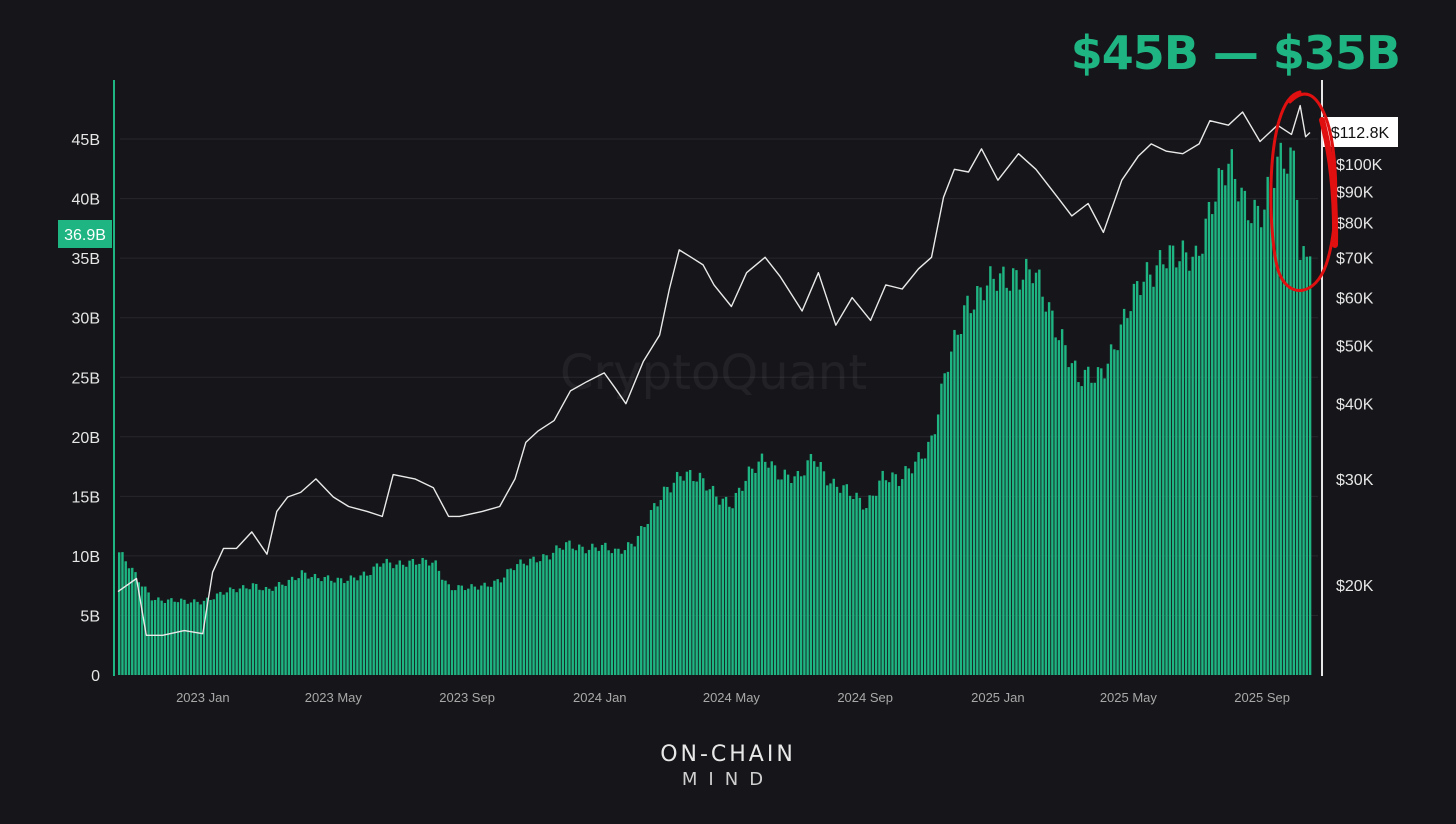  I want to click on left-tick-label: 40B, so click(86, 200).